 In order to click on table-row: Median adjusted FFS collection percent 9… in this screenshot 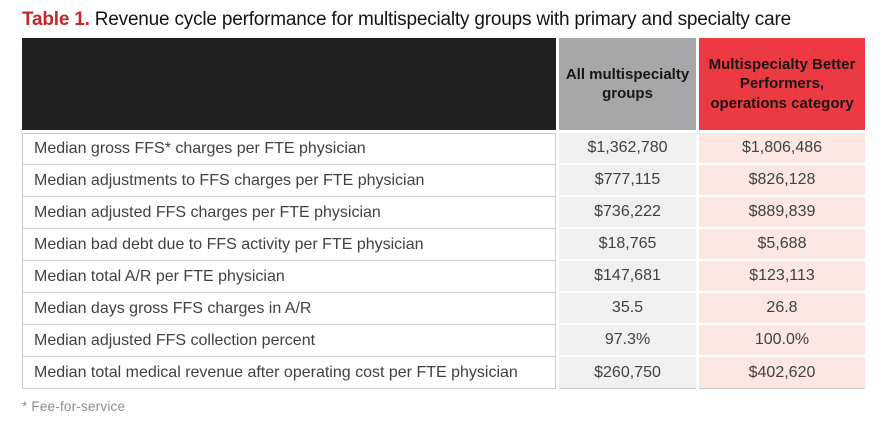, I will do `click(443, 341)`.